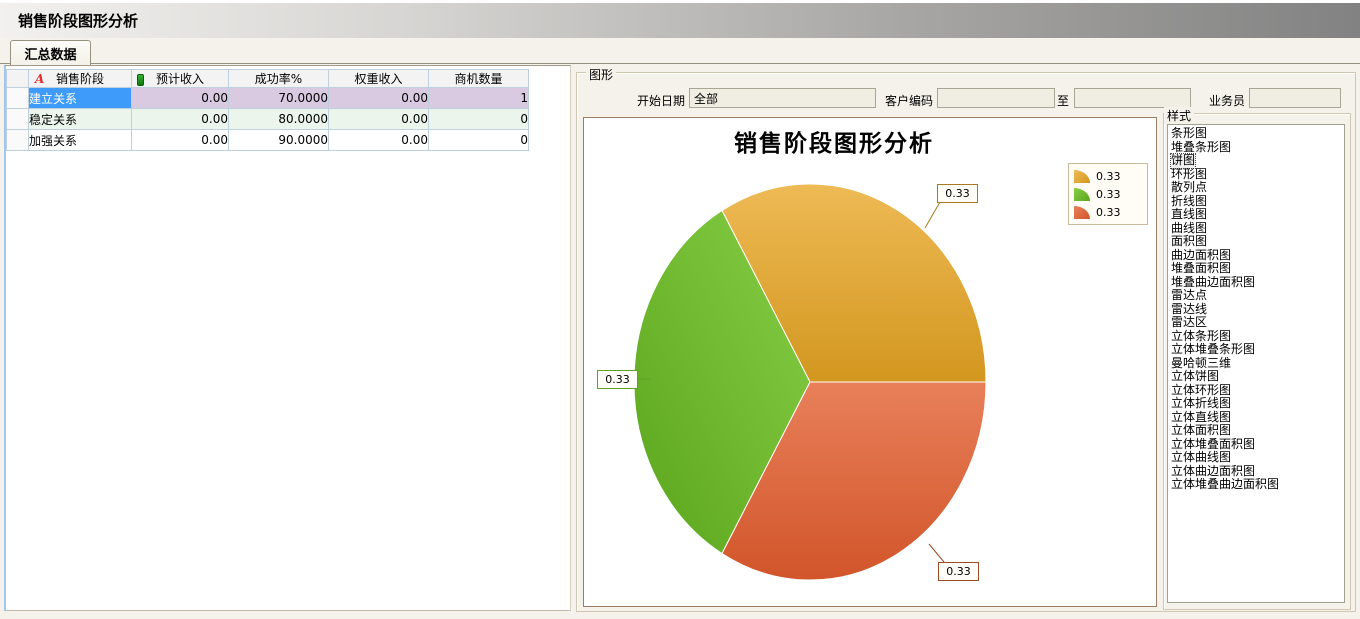 This screenshot has height=619, width=1360. What do you see at coordinates (1227, 101) in the screenshot?
I see `salesperson-label: 业务员` at bounding box center [1227, 101].